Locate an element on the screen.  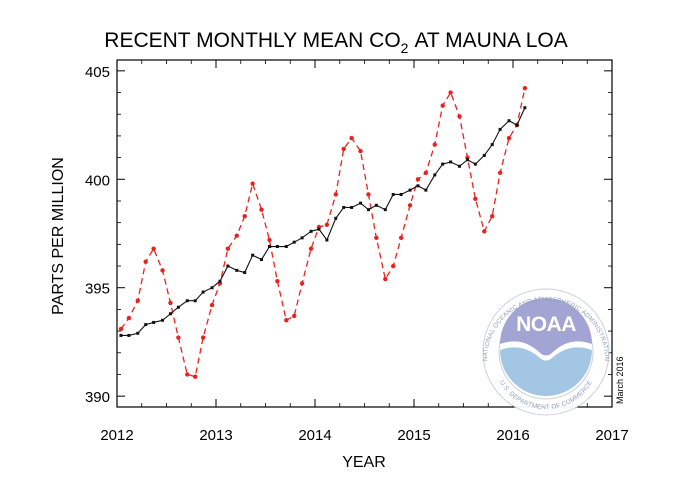
y-tick-label: 395 is located at coordinates (97, 289).